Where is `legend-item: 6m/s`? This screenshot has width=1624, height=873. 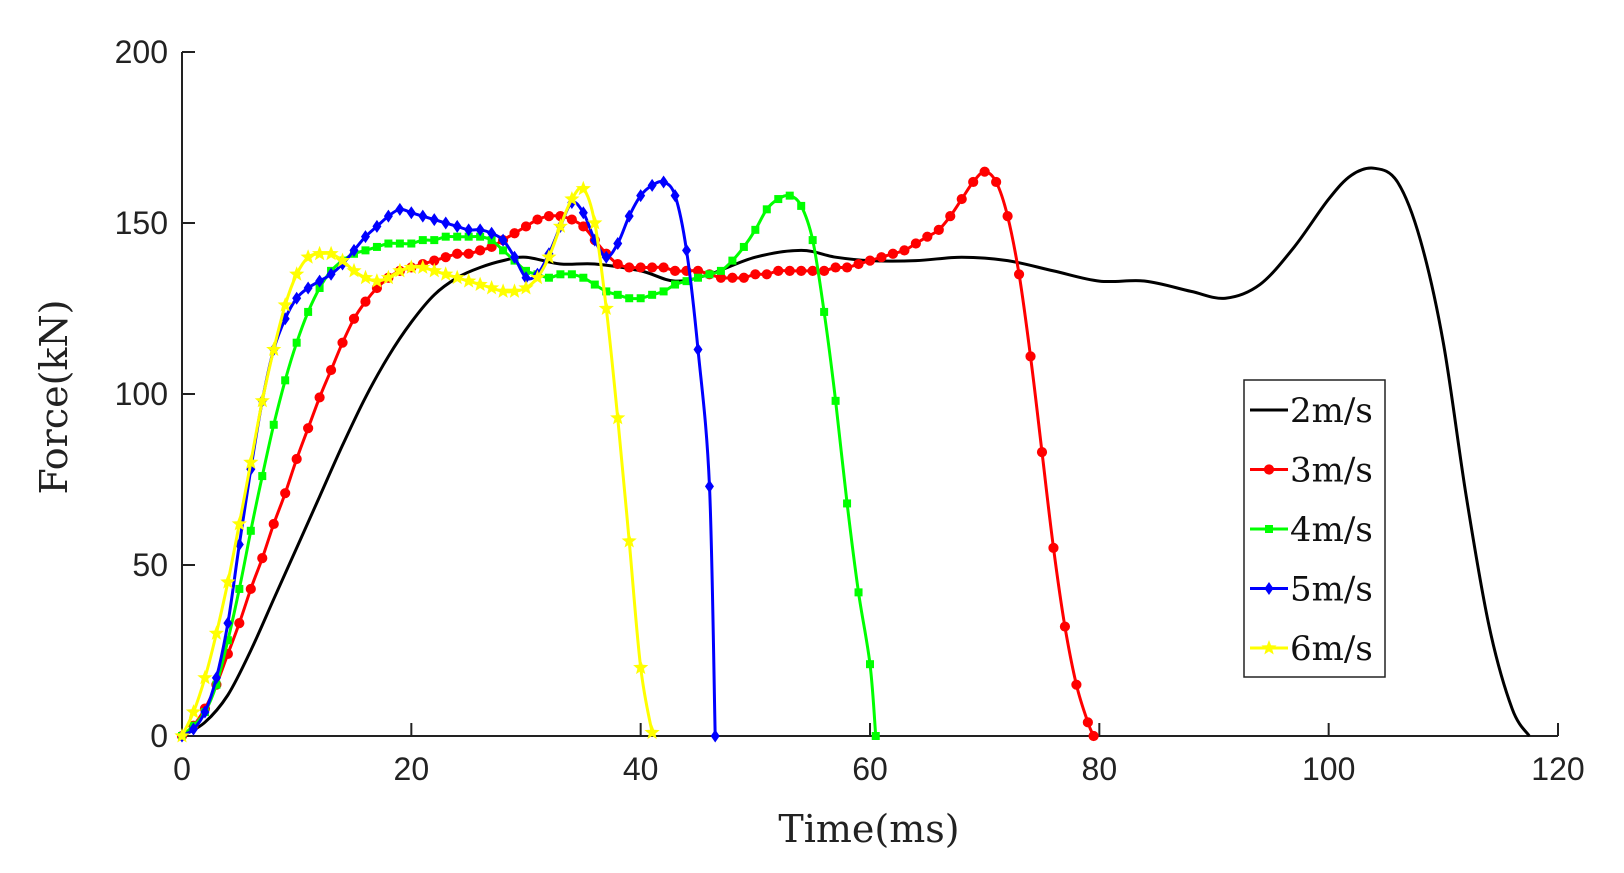 legend-item: 6m/s is located at coordinates (1311, 649).